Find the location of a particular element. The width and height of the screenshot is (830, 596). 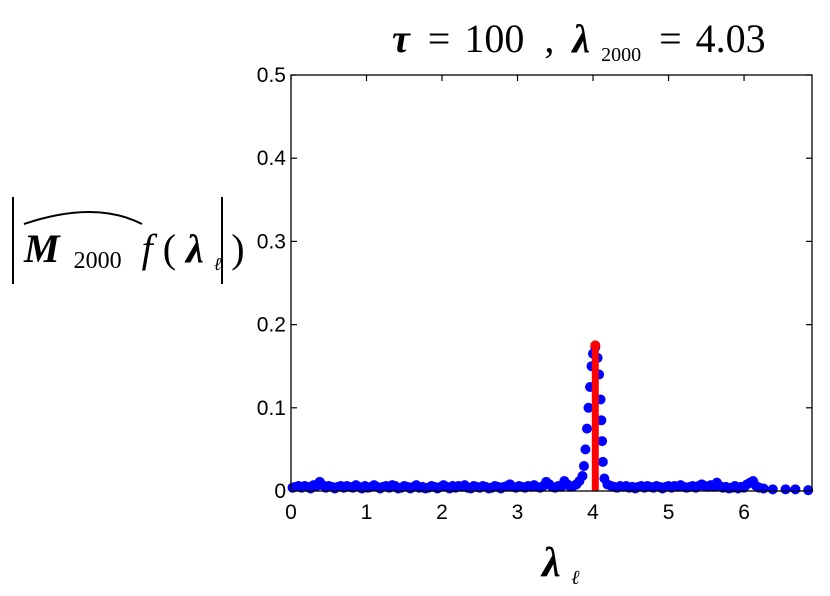

ylabel-symbol: M is located at coordinates (42, 248).